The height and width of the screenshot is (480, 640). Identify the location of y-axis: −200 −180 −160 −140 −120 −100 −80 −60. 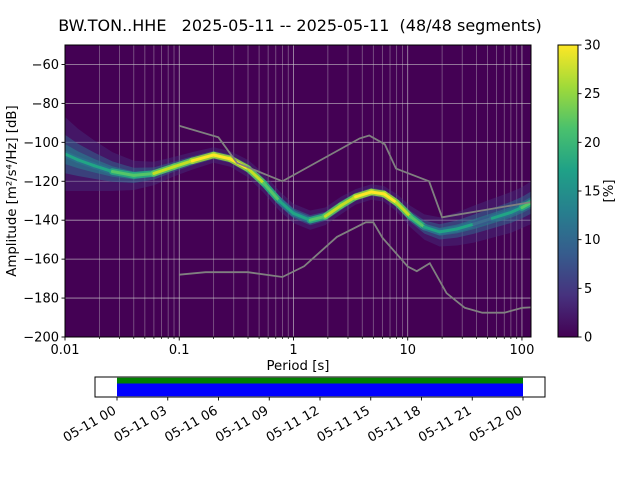
(44, 202).